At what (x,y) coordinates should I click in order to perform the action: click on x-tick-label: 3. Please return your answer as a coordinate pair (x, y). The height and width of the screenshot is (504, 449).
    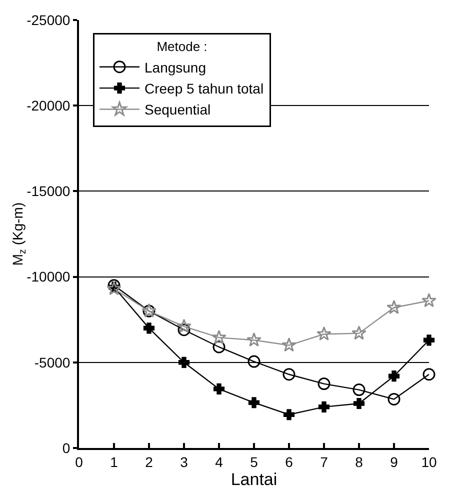
    Looking at the image, I should click on (184, 462).